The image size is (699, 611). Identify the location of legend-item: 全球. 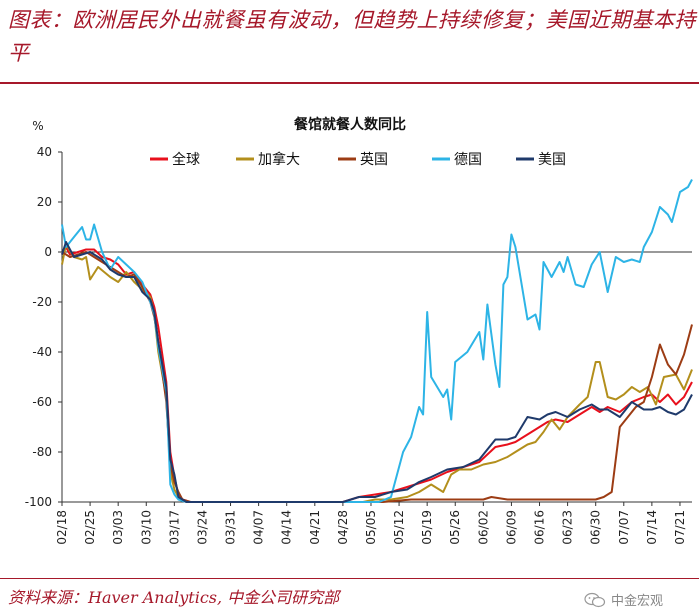
(175, 159).